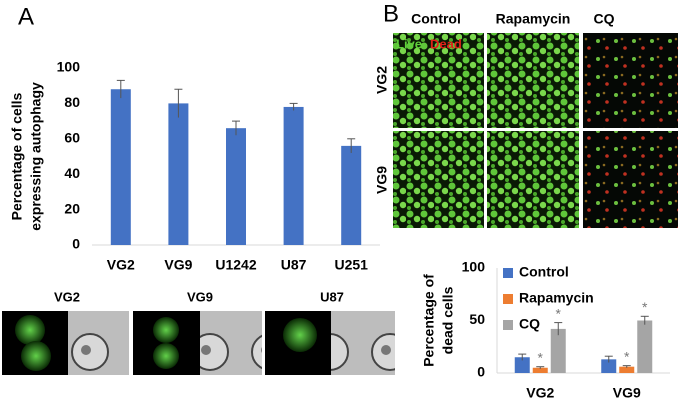  I want to click on y-axis-label: expressing autophagy, so click(36, 156).